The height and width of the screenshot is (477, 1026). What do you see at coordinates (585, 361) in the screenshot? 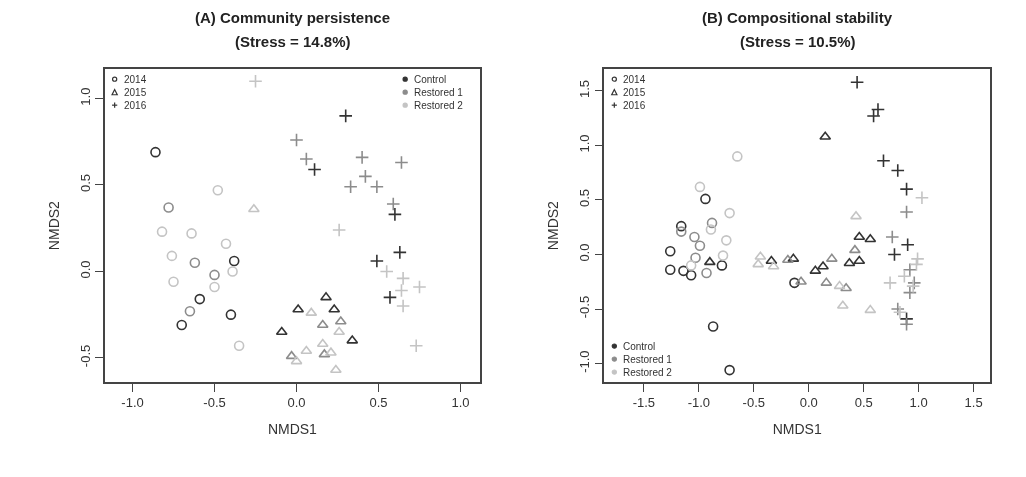
I see `y-tick-label: -1.0` at bounding box center [585, 361].